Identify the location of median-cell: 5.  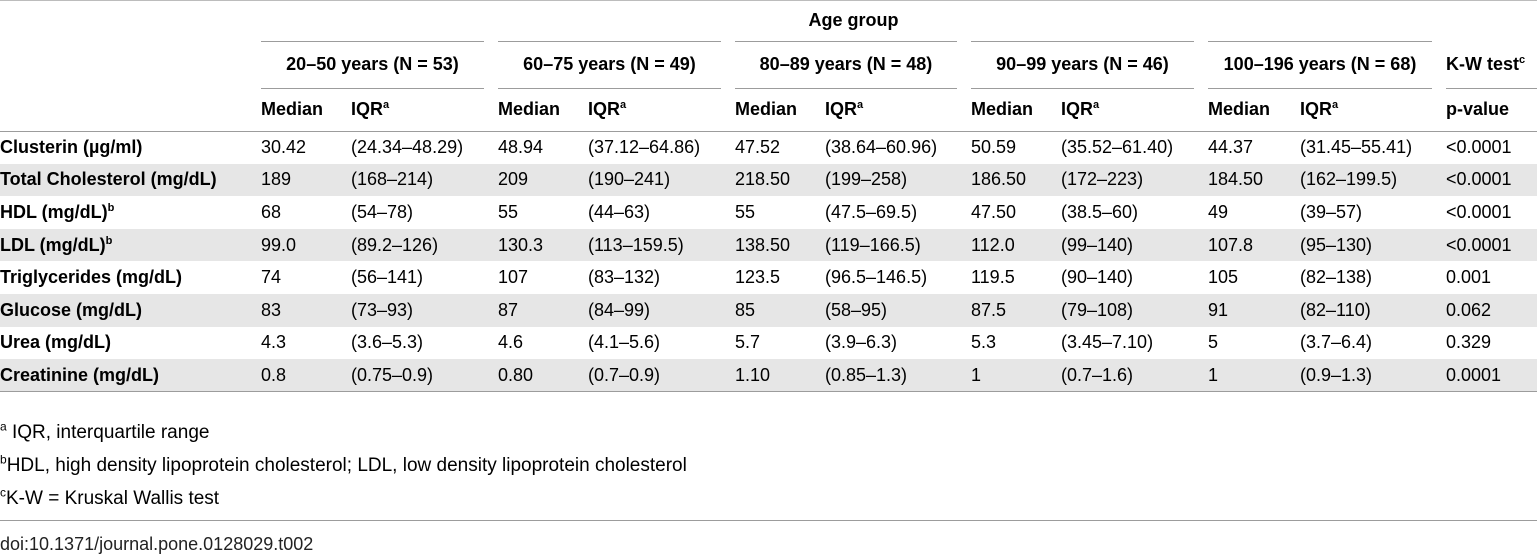
(1254, 343).